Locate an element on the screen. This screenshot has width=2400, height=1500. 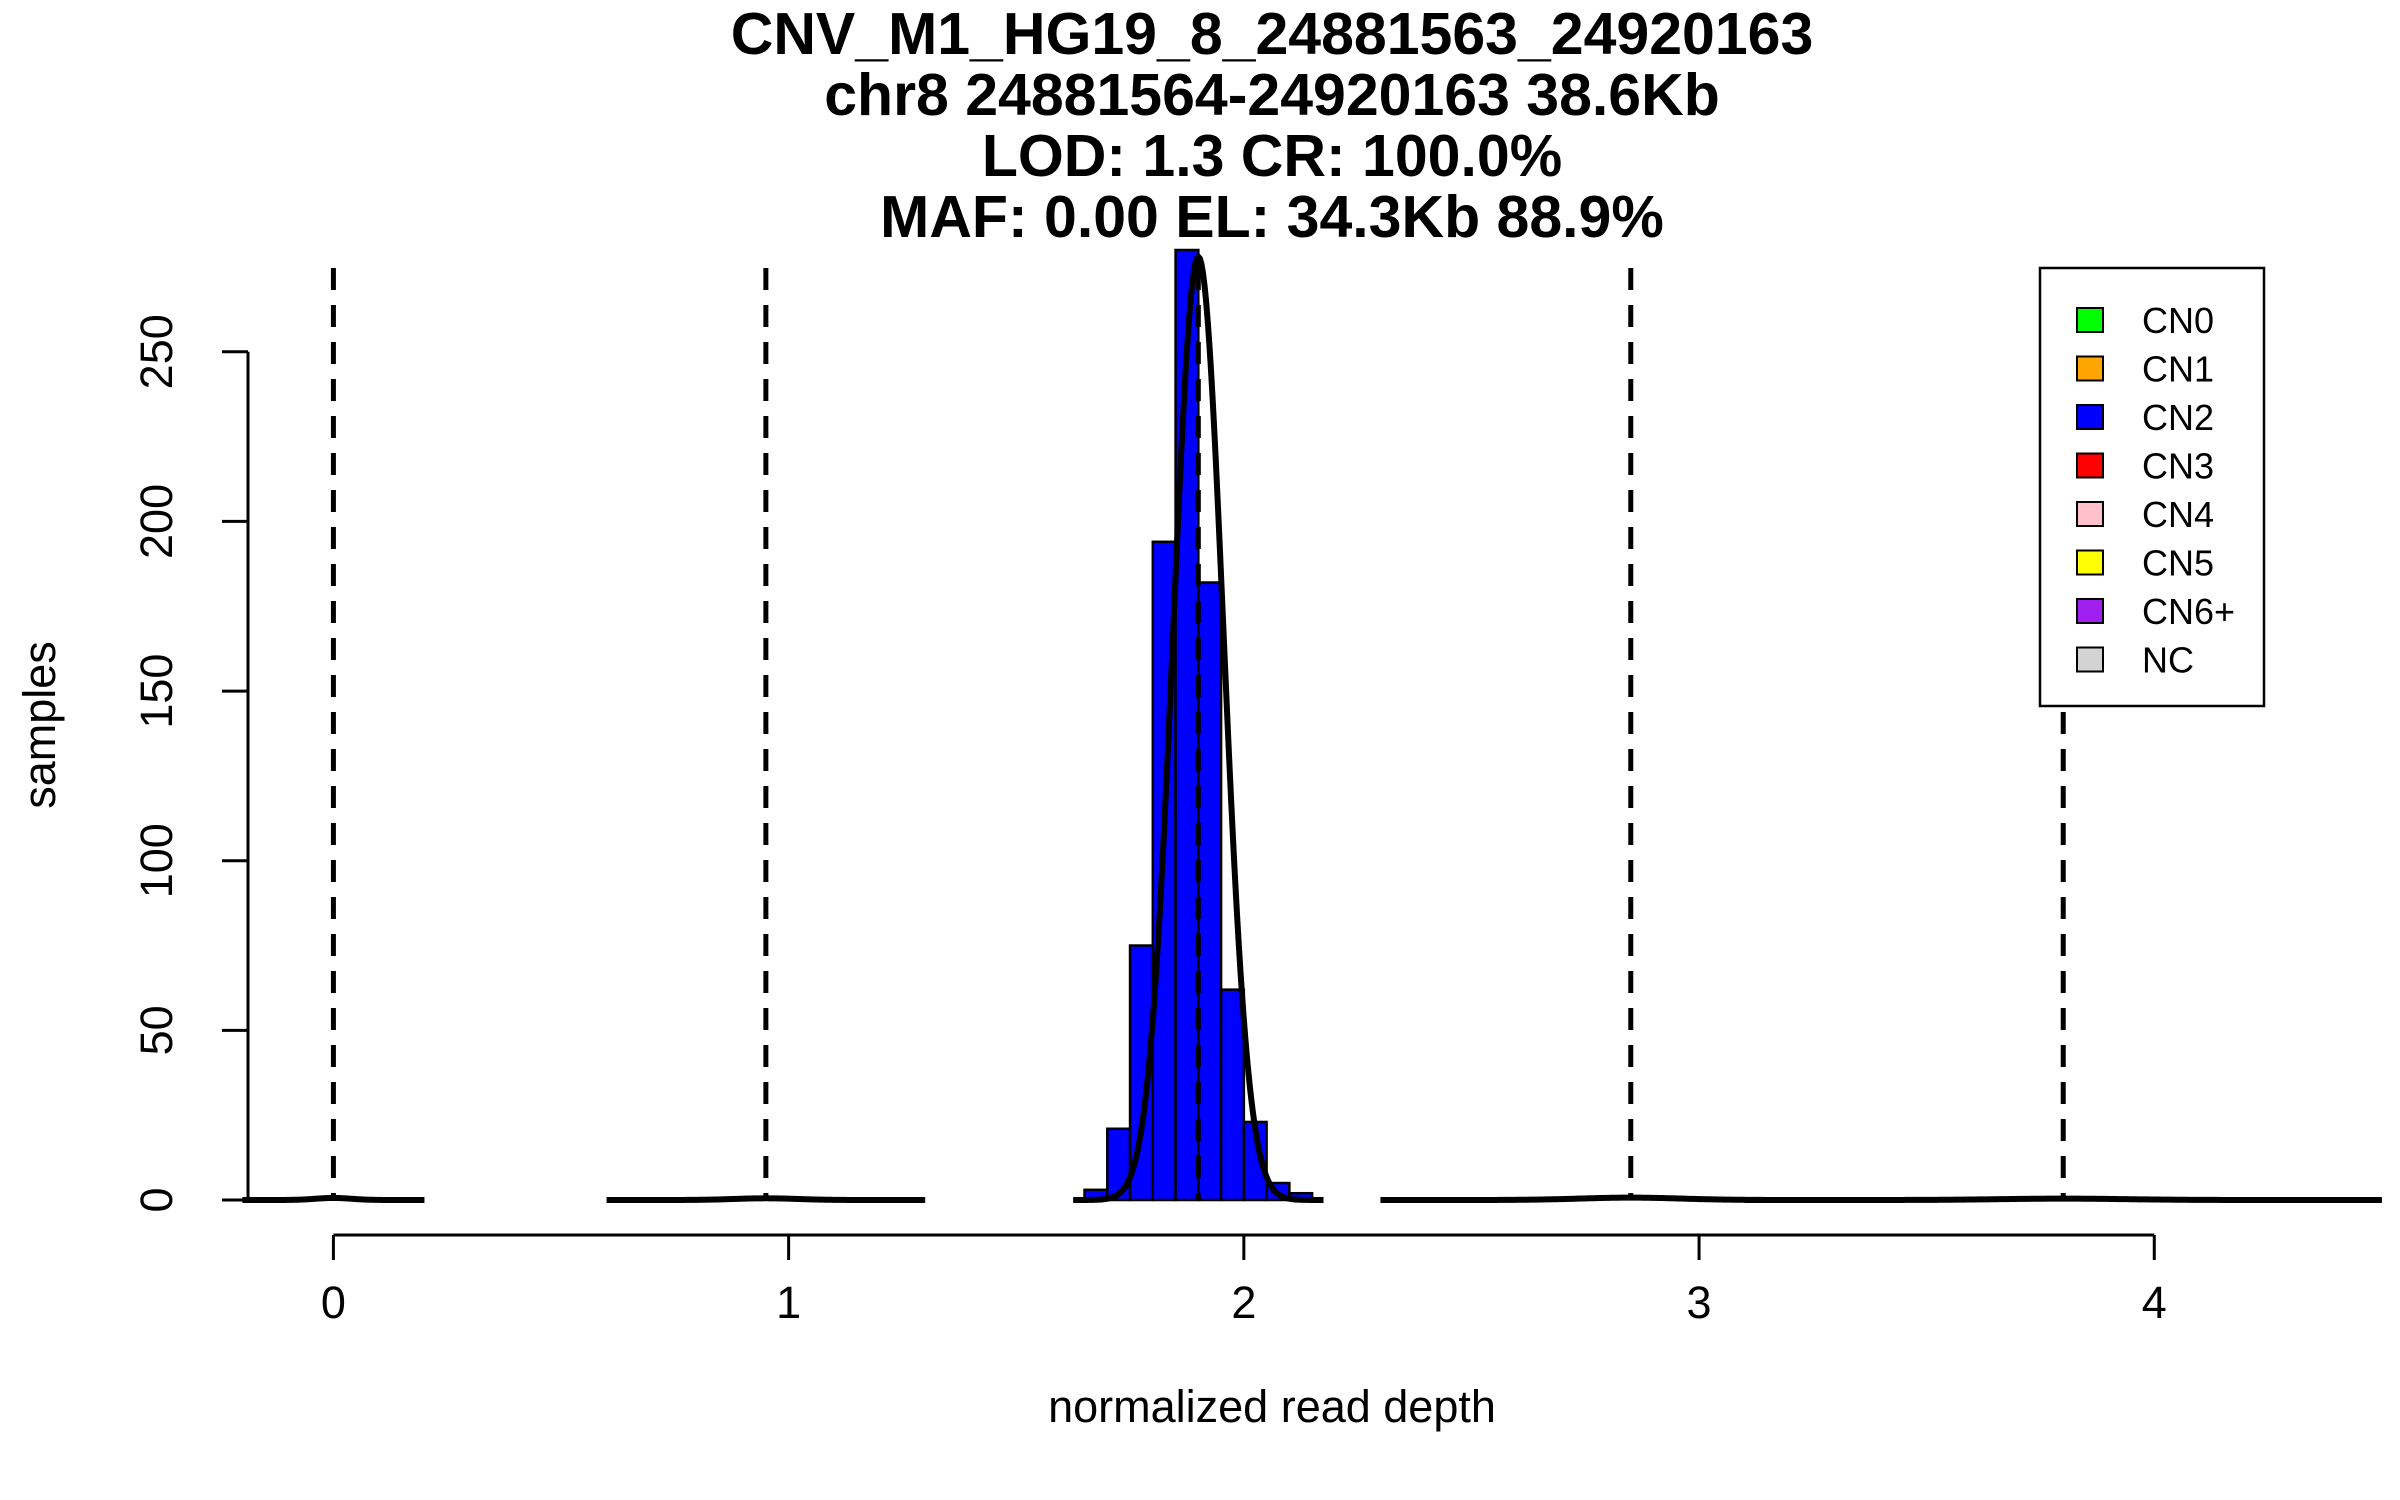
x-tick-label: 0 is located at coordinates (333, 1302).